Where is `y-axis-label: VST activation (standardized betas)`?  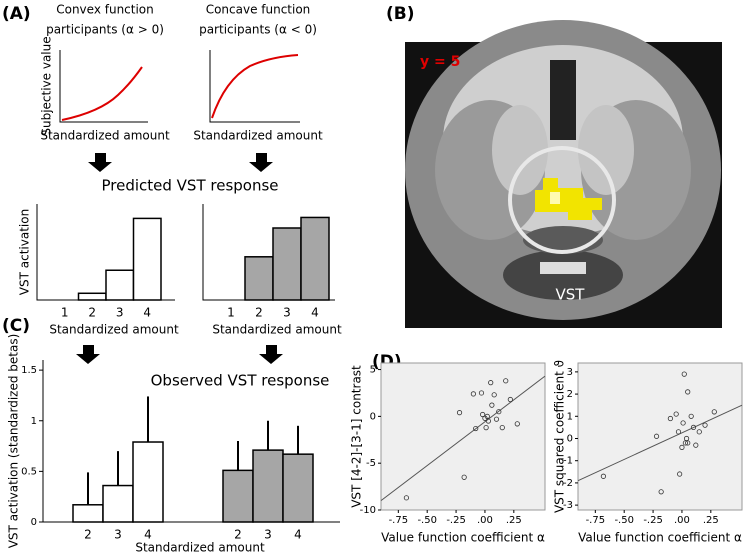 y-axis-label: VST activation (standardized betas) is located at coordinates (14, 441).